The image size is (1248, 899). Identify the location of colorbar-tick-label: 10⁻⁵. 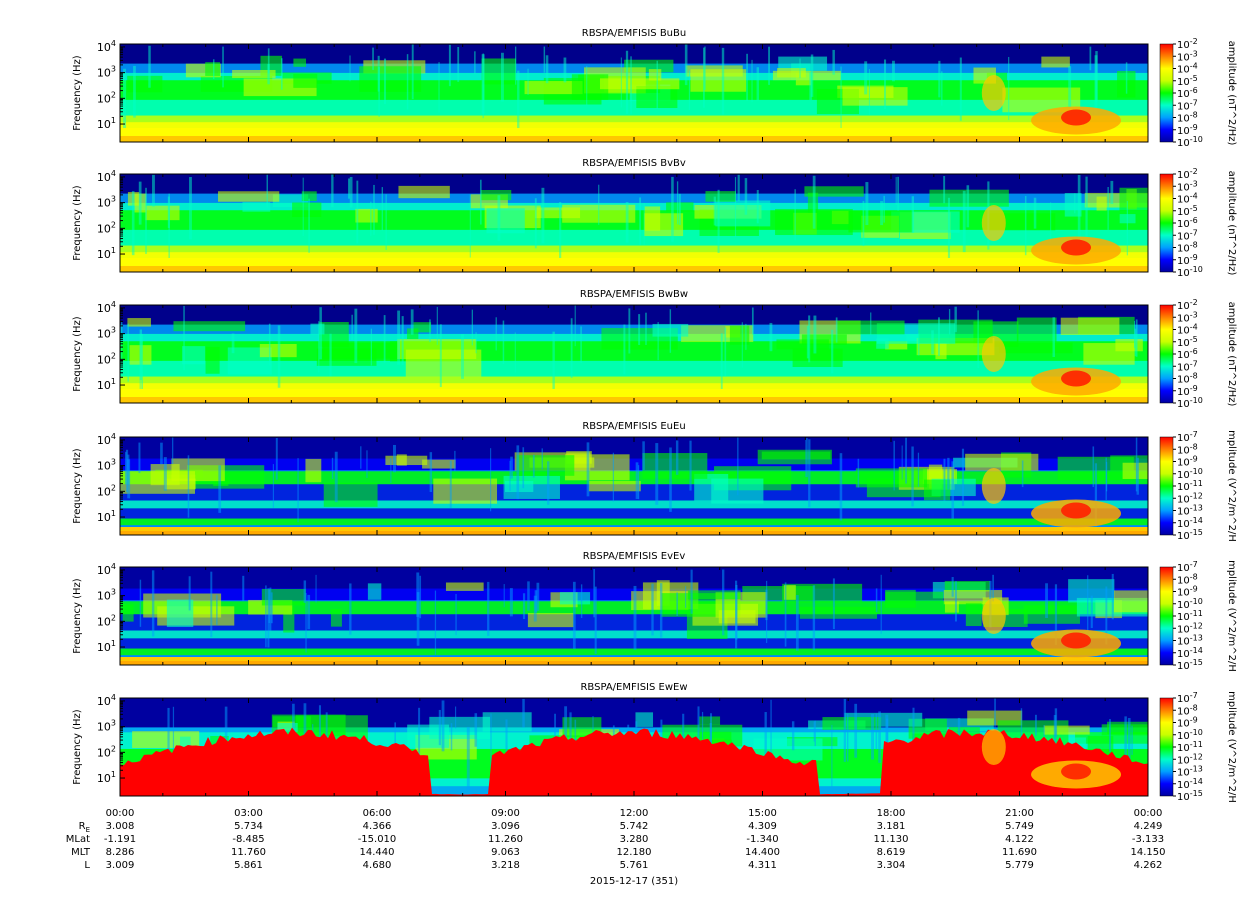
(1187, 342).